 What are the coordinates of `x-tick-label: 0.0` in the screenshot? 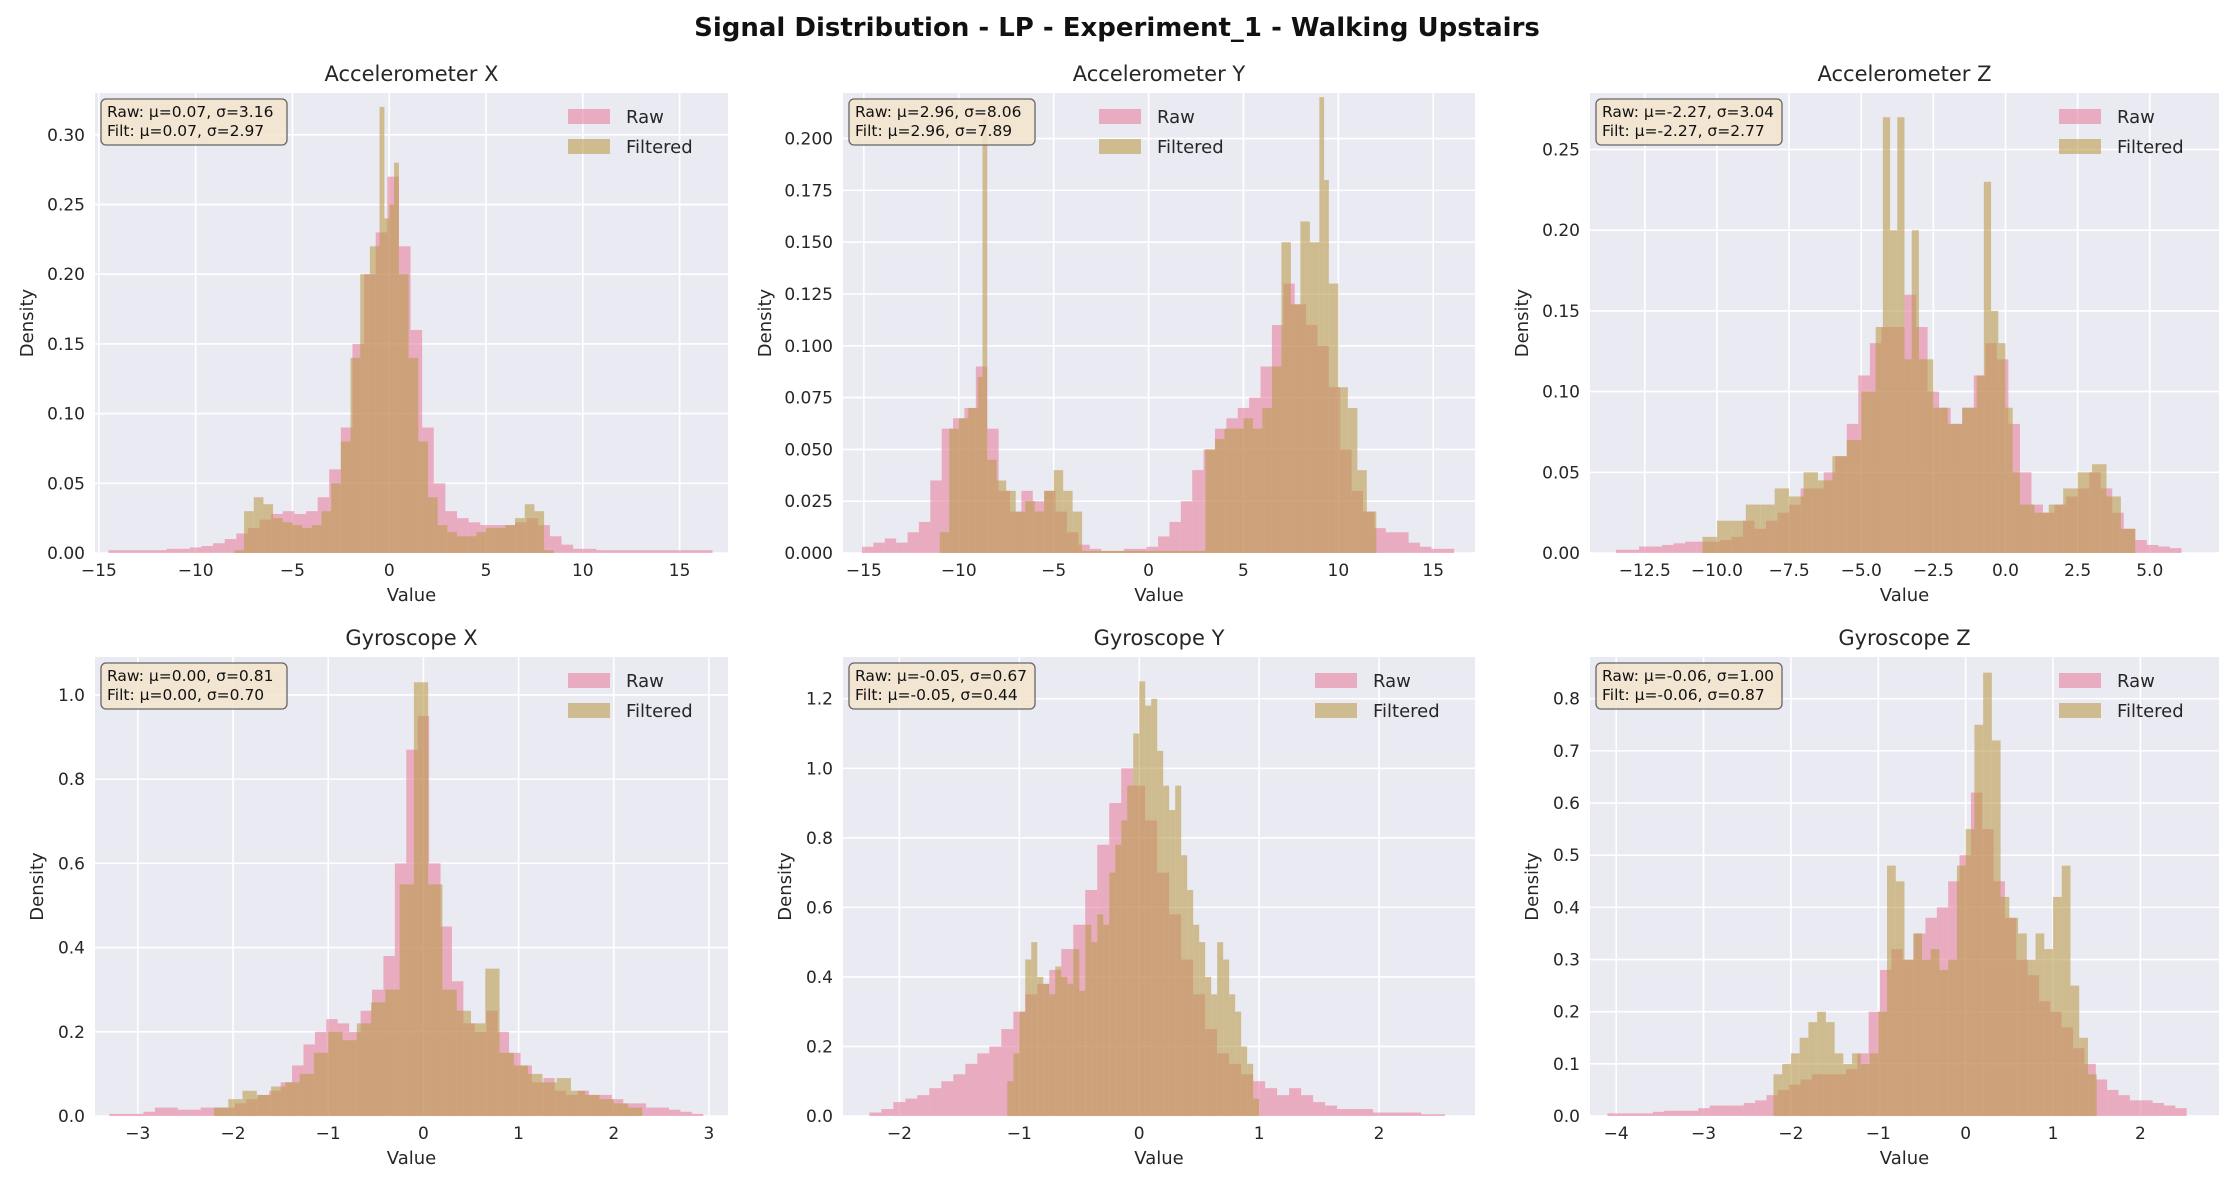 It's located at (2005, 571).